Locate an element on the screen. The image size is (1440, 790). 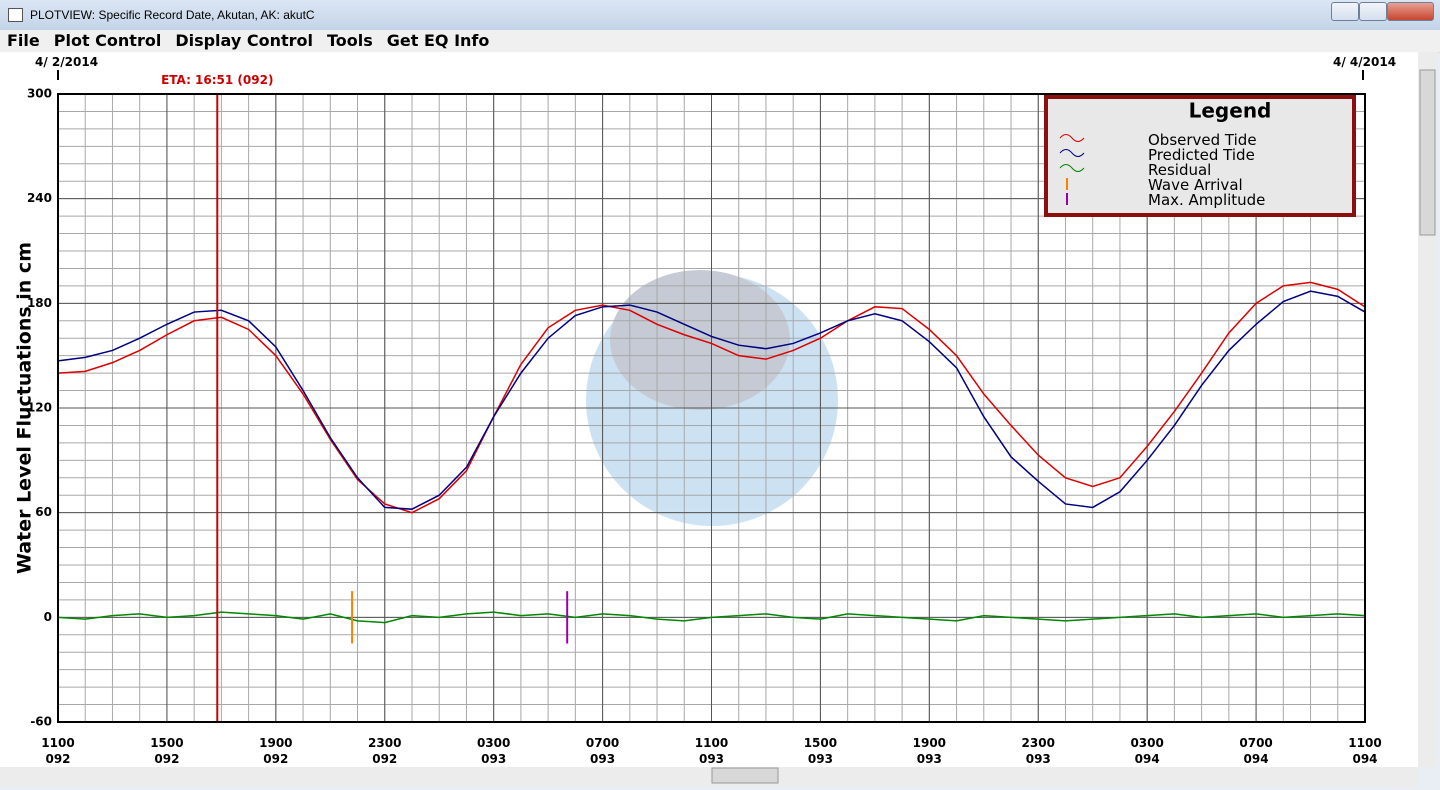
legend-label: Residual is located at coordinates (1179, 170).